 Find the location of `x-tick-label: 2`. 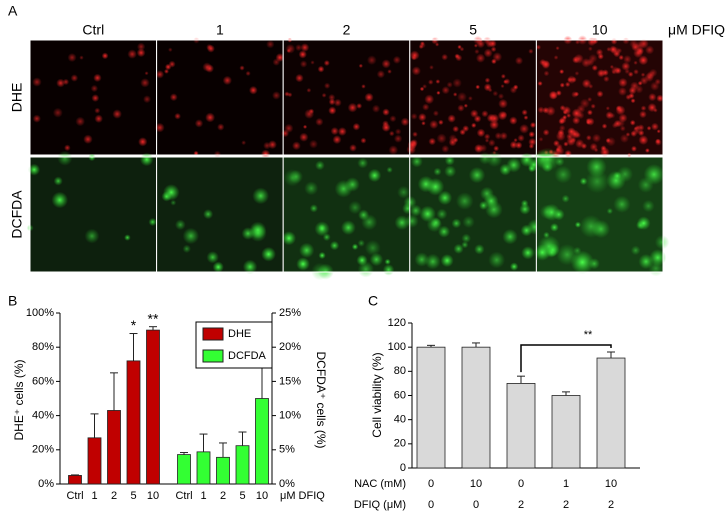

x-tick-label: 2 is located at coordinates (114, 496).